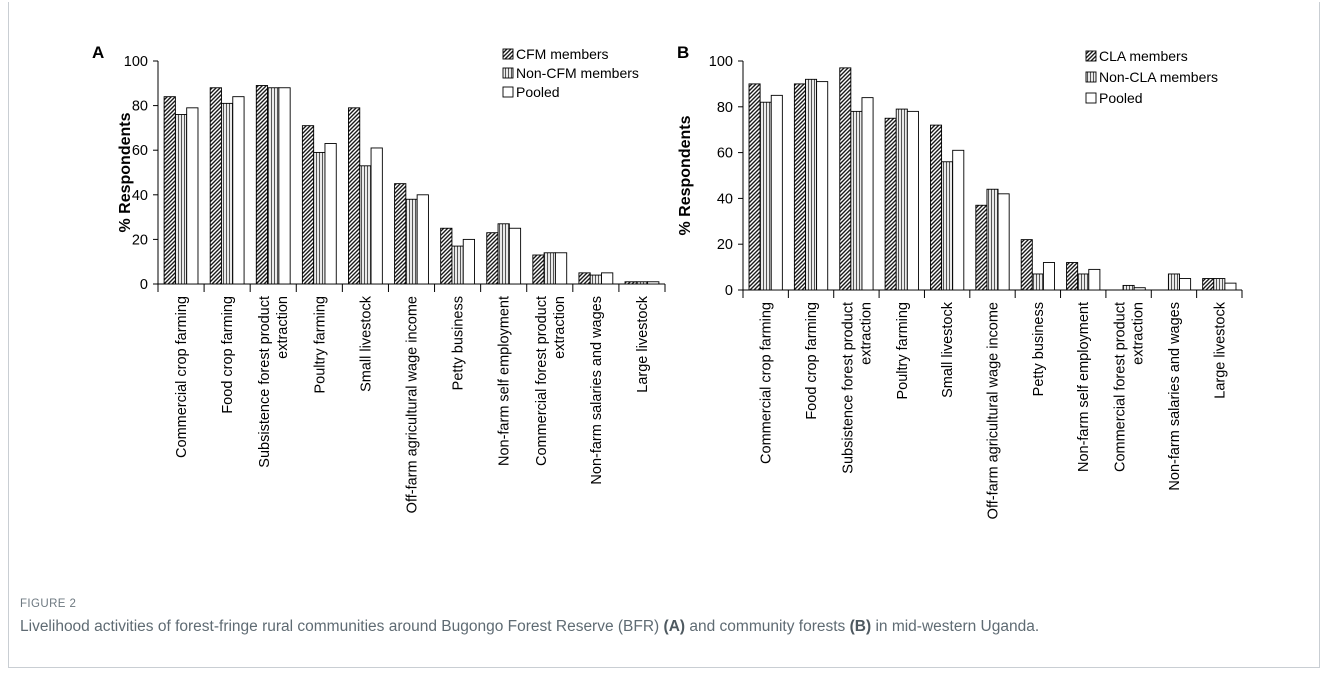 The image size is (1330, 673). I want to click on bar-non-cfm-members-large-livestock, so click(642, 283).